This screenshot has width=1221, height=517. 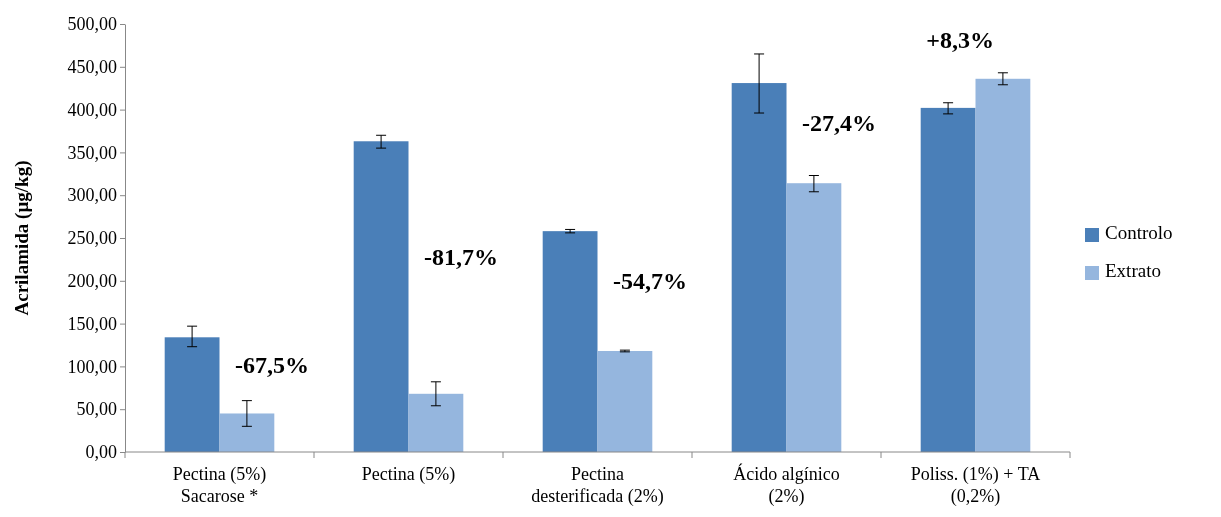 I want to click on annotation: -54,7%, so click(x=649, y=280).